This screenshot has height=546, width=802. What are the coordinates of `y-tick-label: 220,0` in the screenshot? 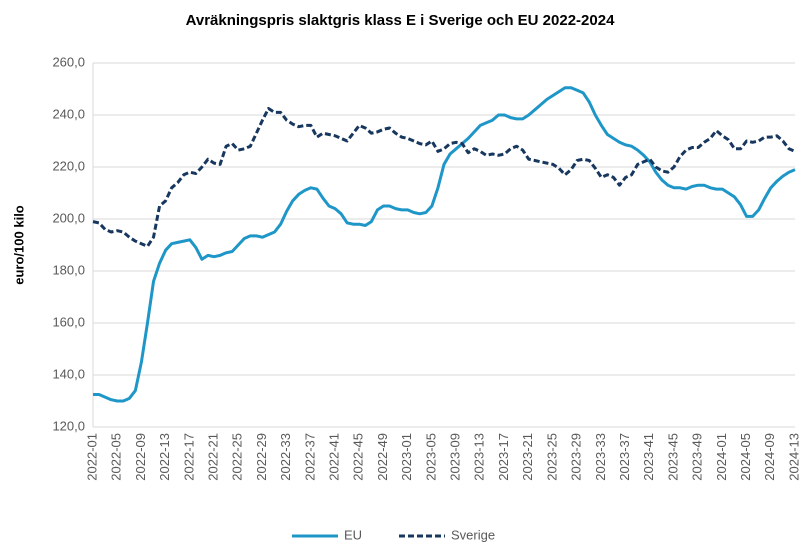 It's located at (68, 165).